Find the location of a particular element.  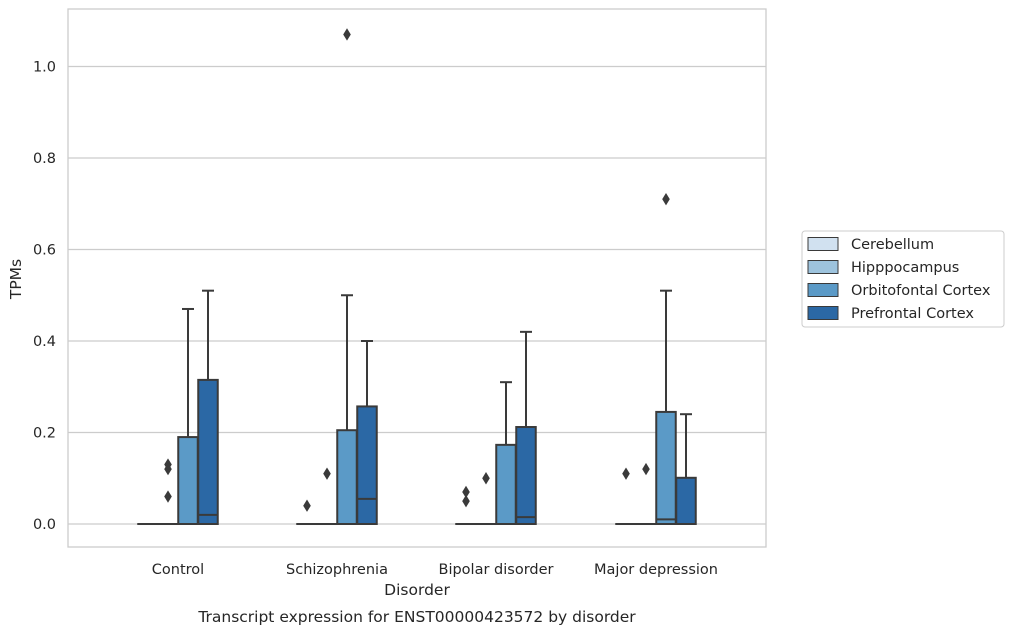

legend-label: Orbitofontal Cortex is located at coordinates (921, 291).